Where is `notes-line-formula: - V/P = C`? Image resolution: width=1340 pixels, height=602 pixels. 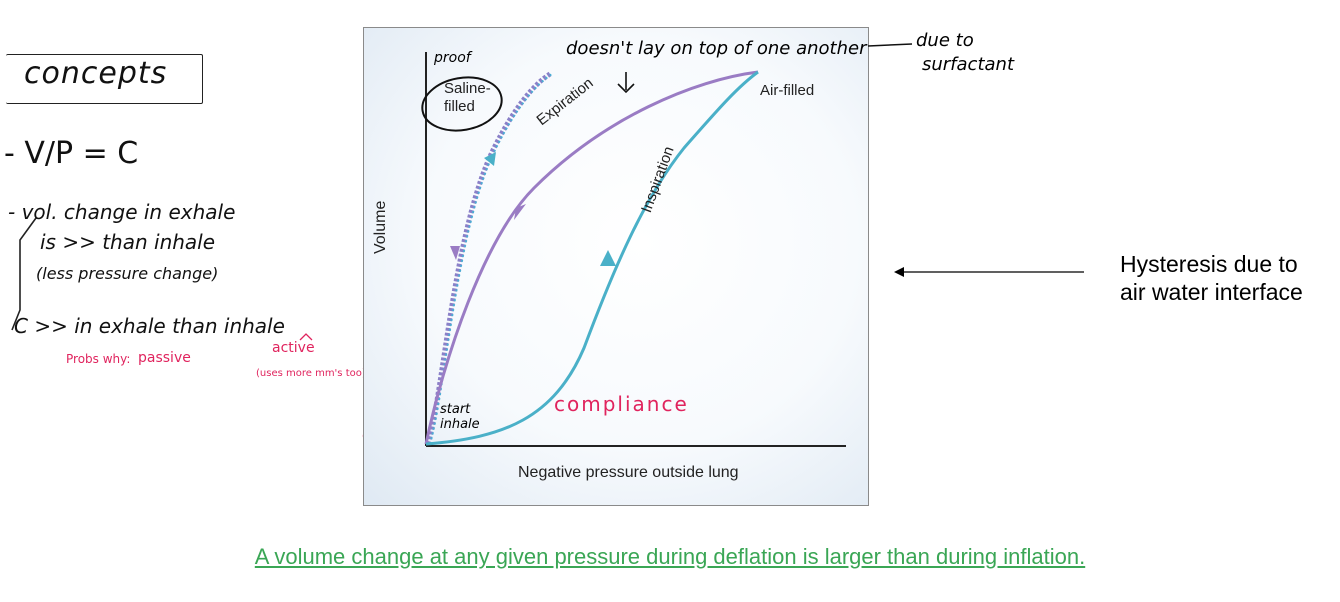 notes-line-formula: - V/P = C is located at coordinates (71, 153).